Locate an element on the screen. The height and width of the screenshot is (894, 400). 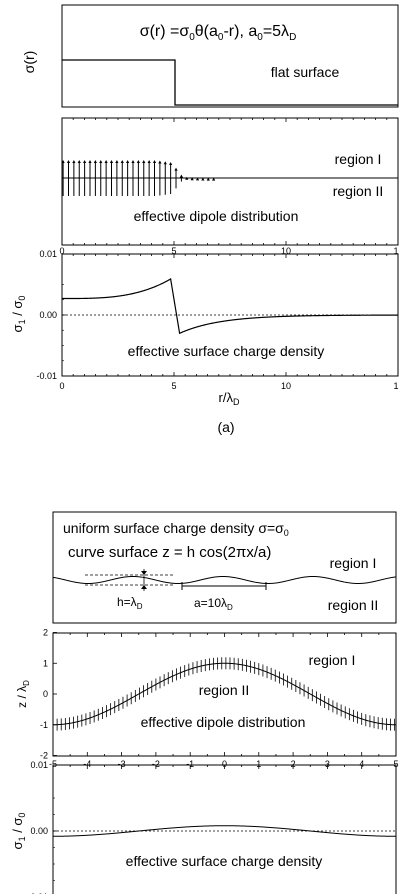
panel-b1-region2: region II is located at coordinates (353, 605).